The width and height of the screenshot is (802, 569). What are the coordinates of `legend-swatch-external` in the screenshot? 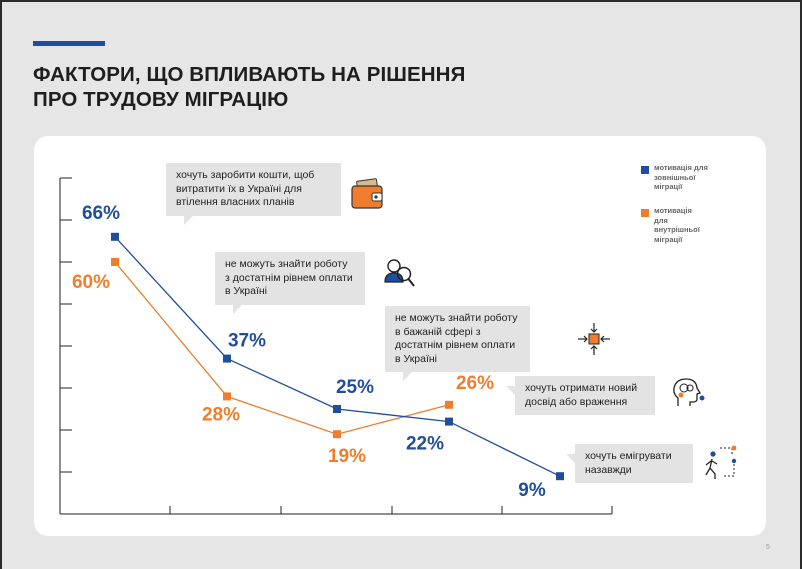 It's located at (645, 170).